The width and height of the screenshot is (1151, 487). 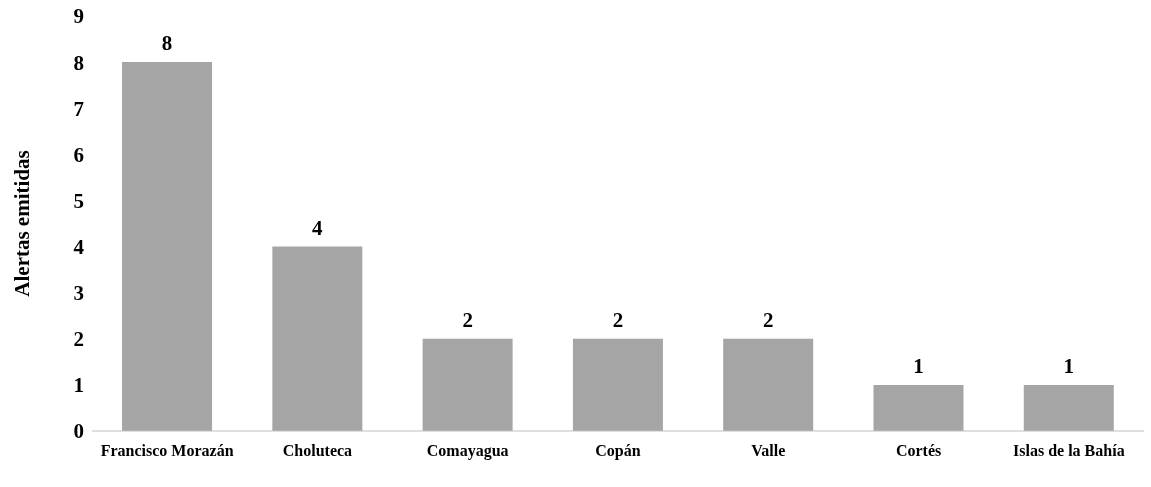 What do you see at coordinates (618, 451) in the screenshot?
I see `x-tick-label: Copán` at bounding box center [618, 451].